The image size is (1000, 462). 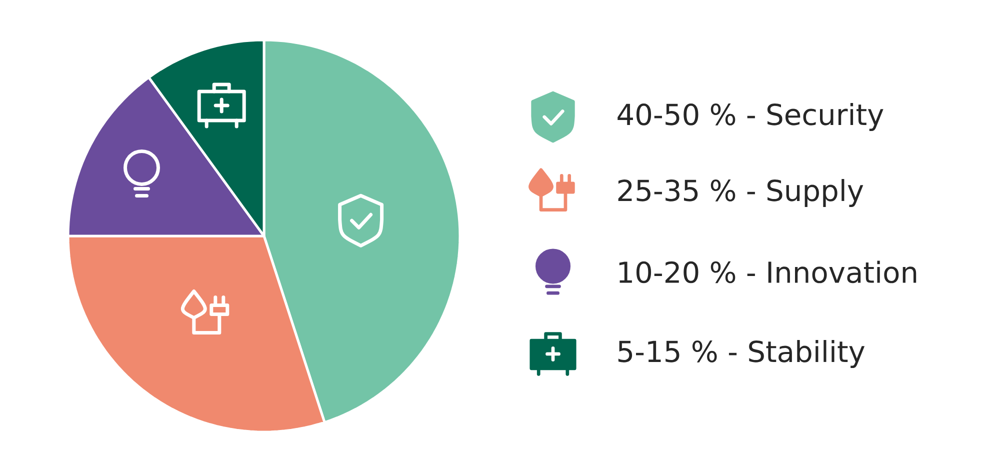 What do you see at coordinates (741, 354) in the screenshot?
I see `legend-label: 5-15 % - Stability` at bounding box center [741, 354].